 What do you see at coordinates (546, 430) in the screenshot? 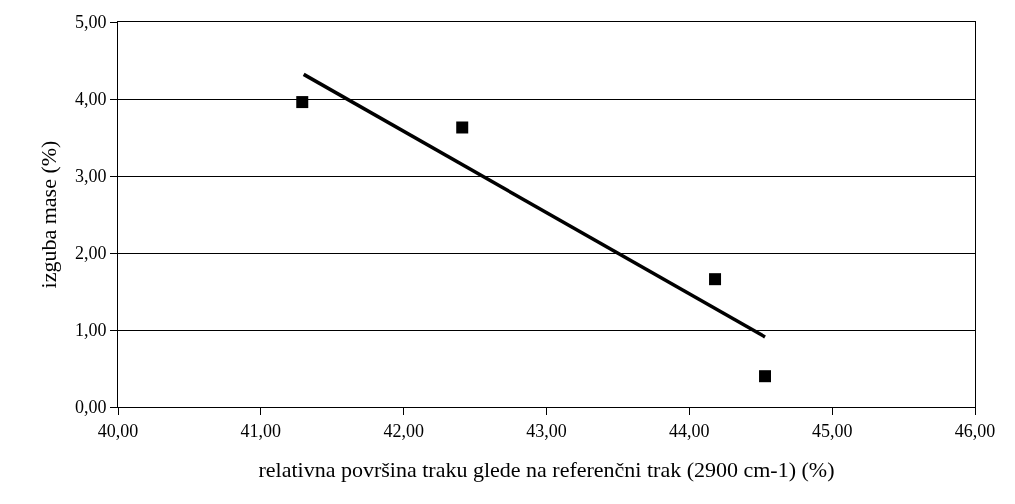
I see `x-tick-label: 43,00` at bounding box center [546, 430].